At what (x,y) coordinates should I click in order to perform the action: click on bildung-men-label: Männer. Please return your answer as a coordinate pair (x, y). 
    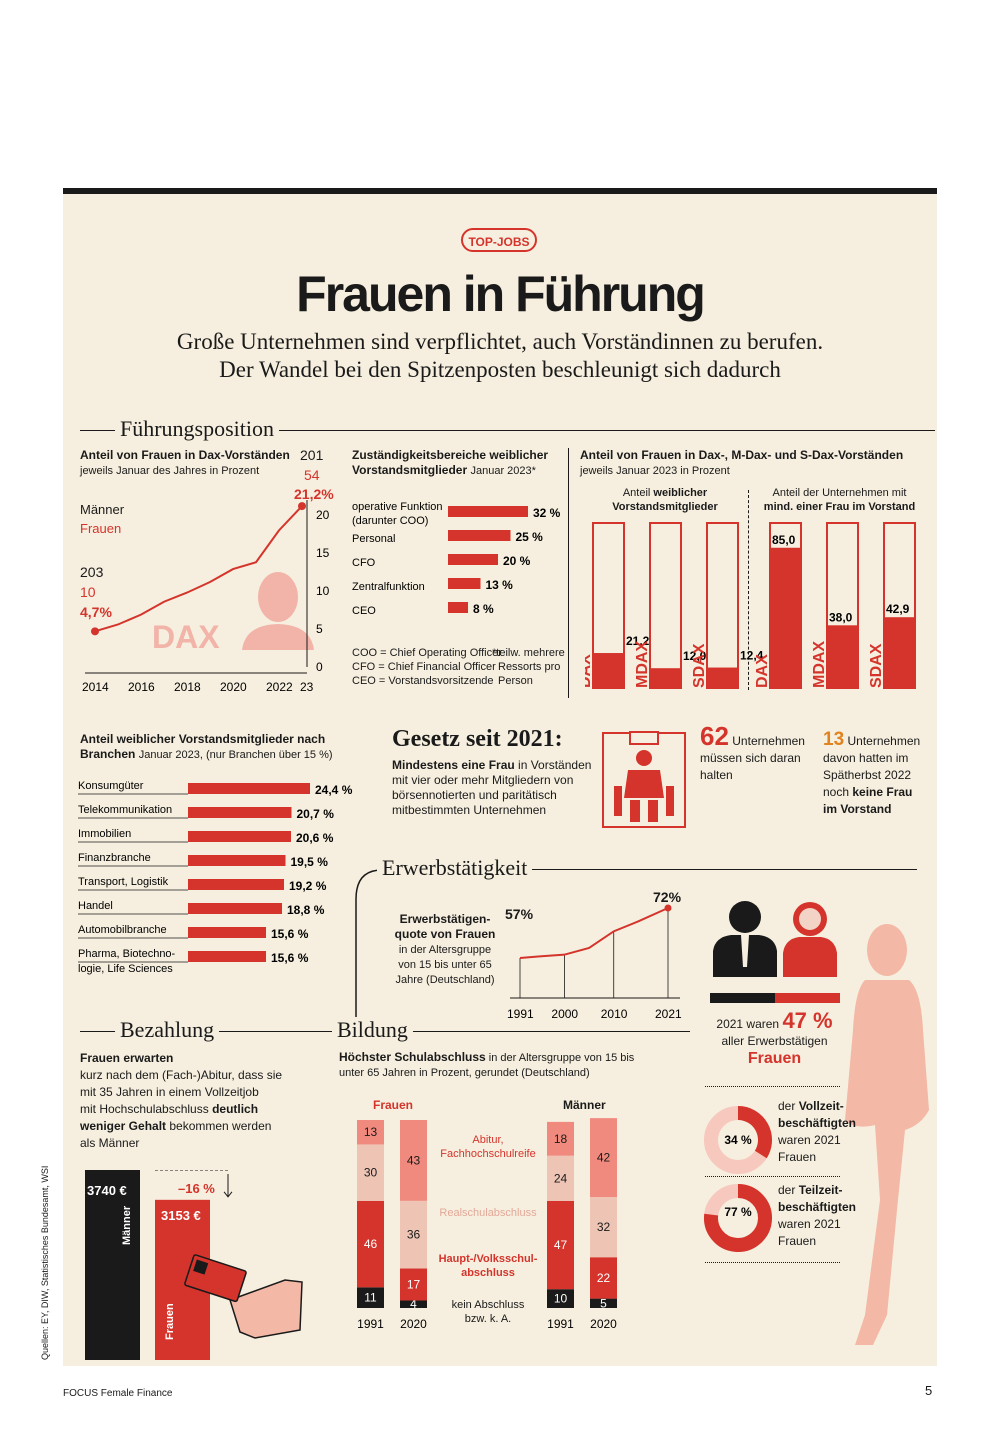
    Looking at the image, I should click on (584, 1105).